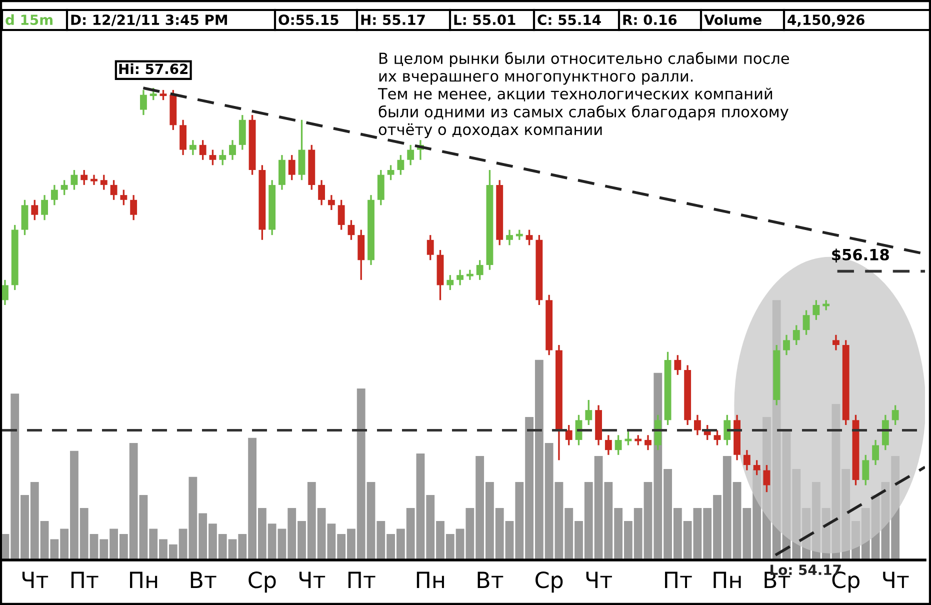 The image size is (931, 605). What do you see at coordinates (826, 20) in the screenshot?
I see `text: 4,150,926` at bounding box center [826, 20].